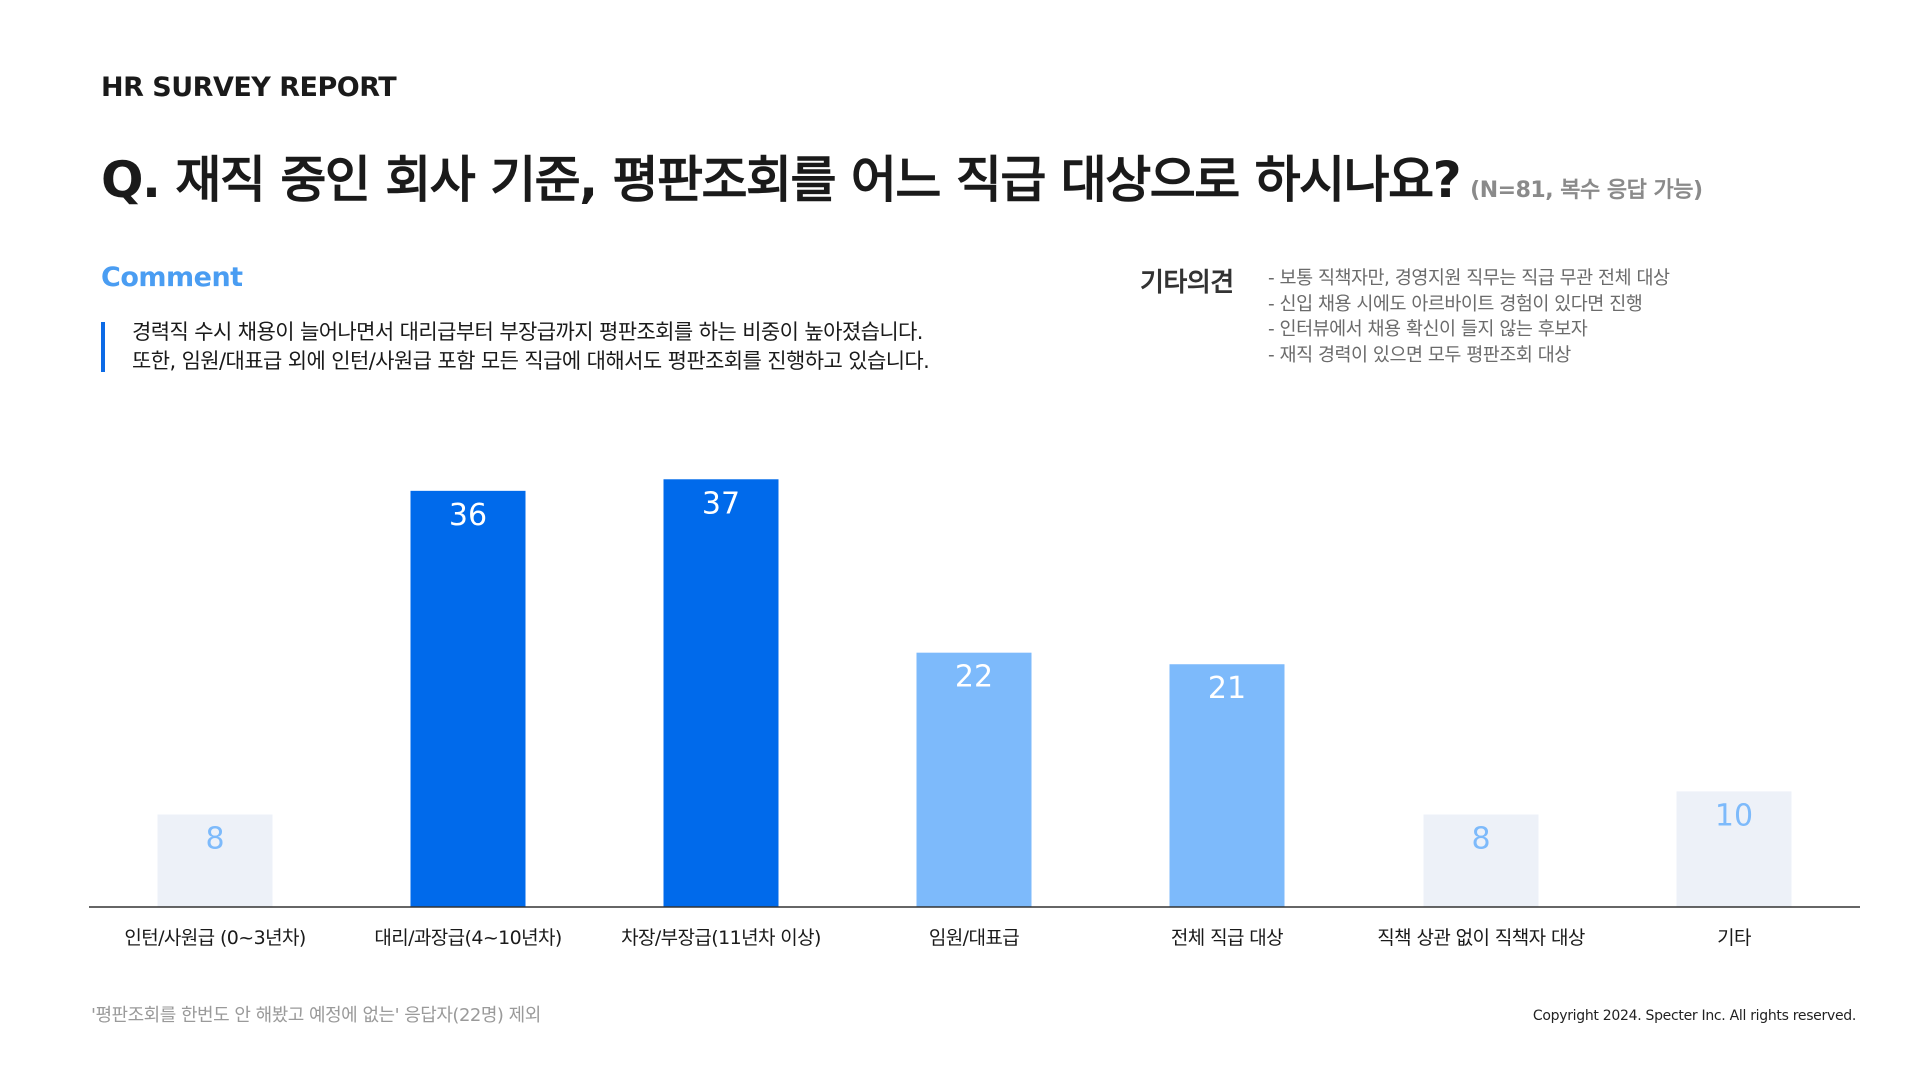 The height and width of the screenshot is (1080, 1920). Describe the element at coordinates (1481, 938) in the screenshot. I see `category-label: 직책 상관 없이 직책자 대상` at that location.